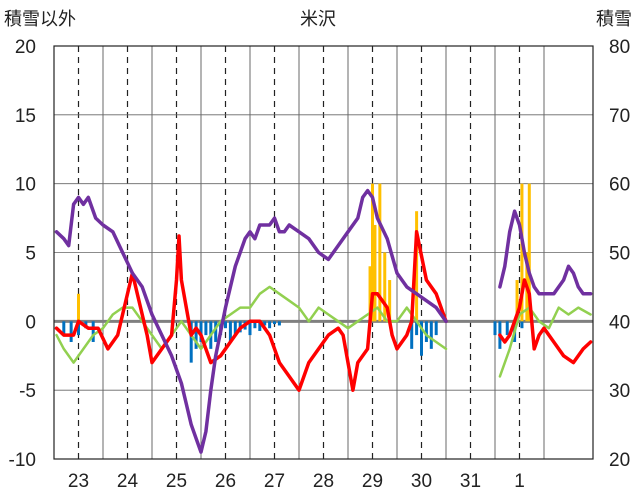  Describe the element at coordinates (25, 116) in the screenshot. I see `left-tick-label: 15` at that location.